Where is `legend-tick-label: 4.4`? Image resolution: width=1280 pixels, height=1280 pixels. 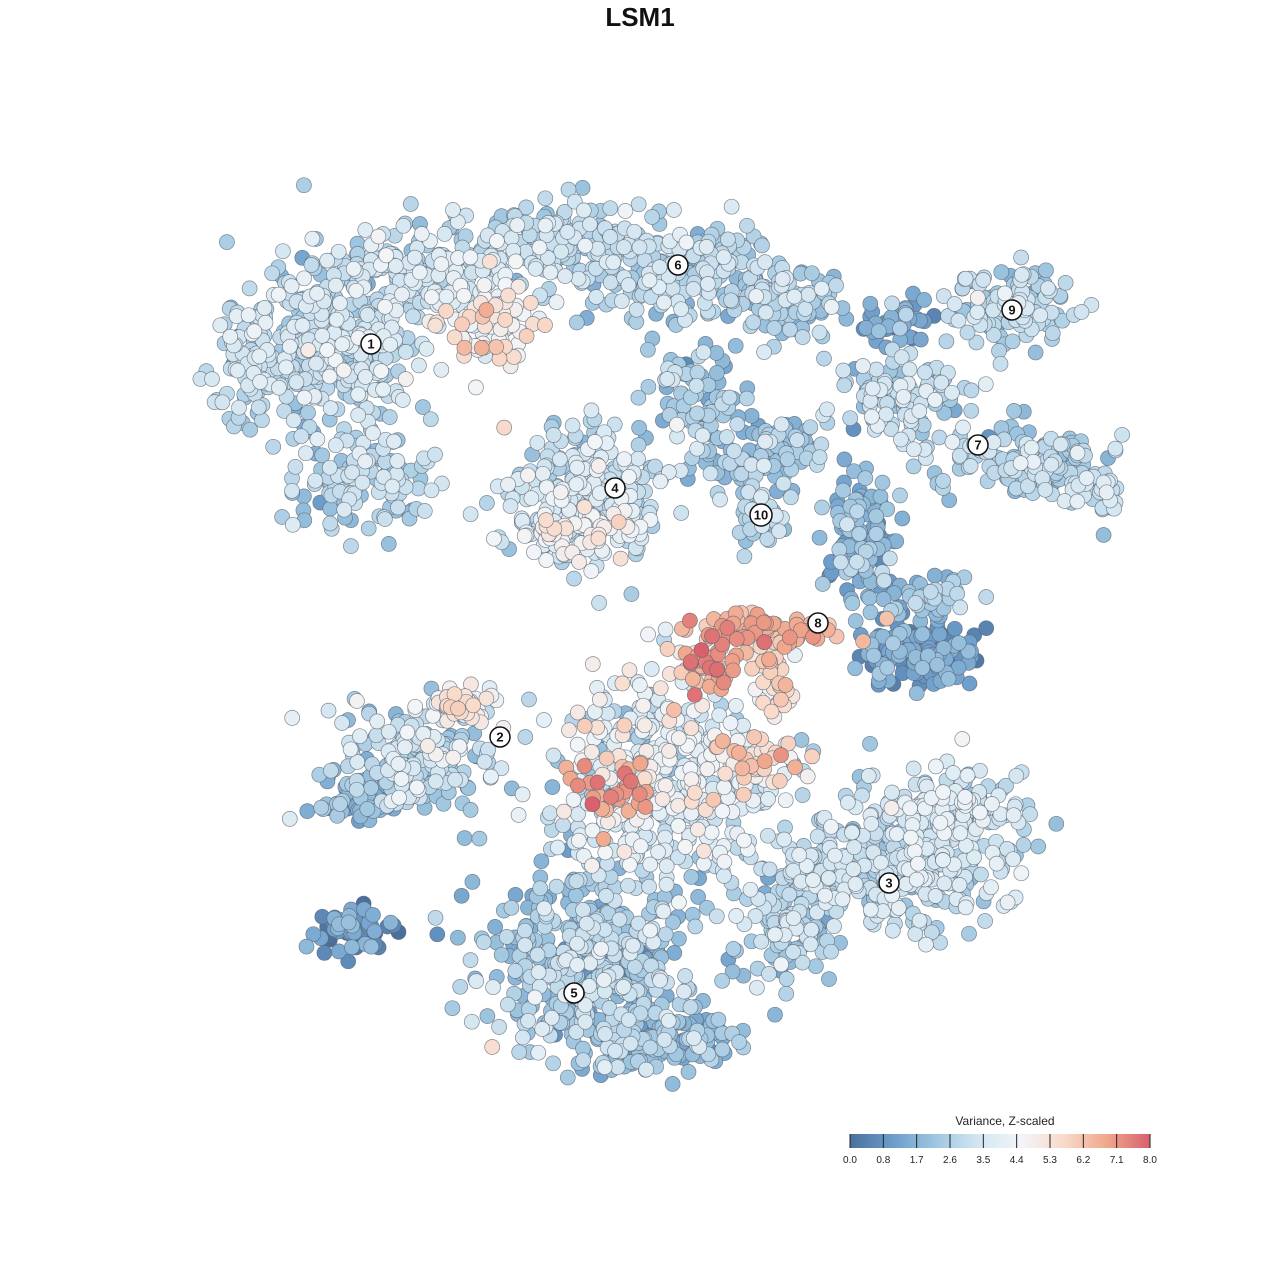
legend-tick-label: 4.4 is located at coordinates (1017, 1160).